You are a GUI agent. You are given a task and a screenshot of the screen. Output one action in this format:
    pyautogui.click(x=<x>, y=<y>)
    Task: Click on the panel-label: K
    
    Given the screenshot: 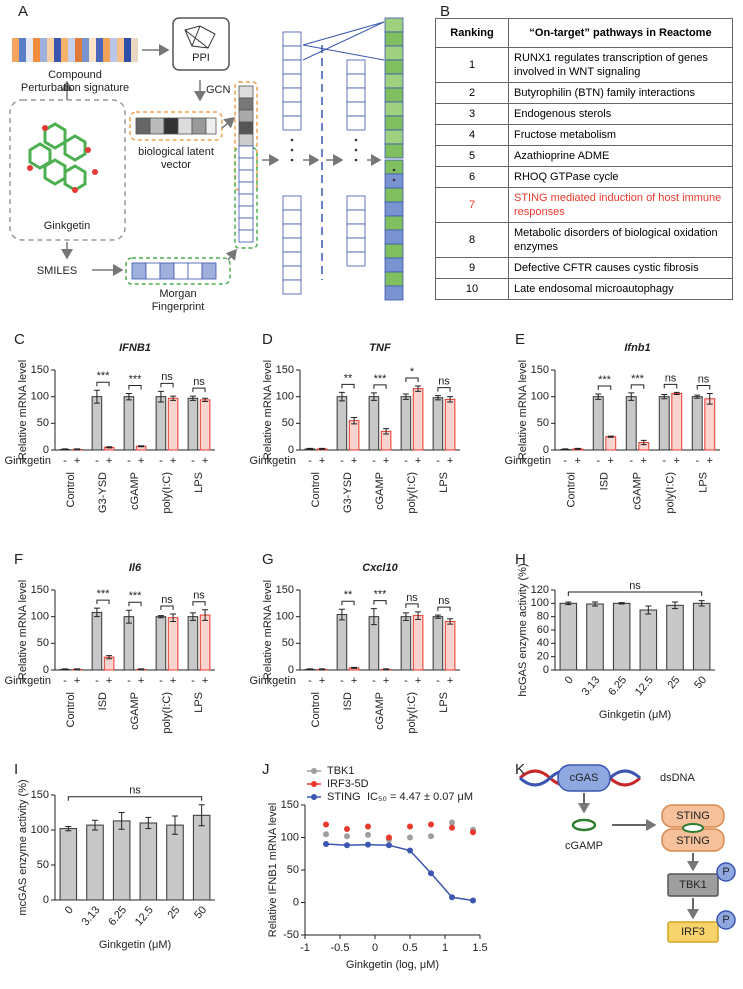 What is the action you would take?
    pyautogui.click(x=520, y=769)
    